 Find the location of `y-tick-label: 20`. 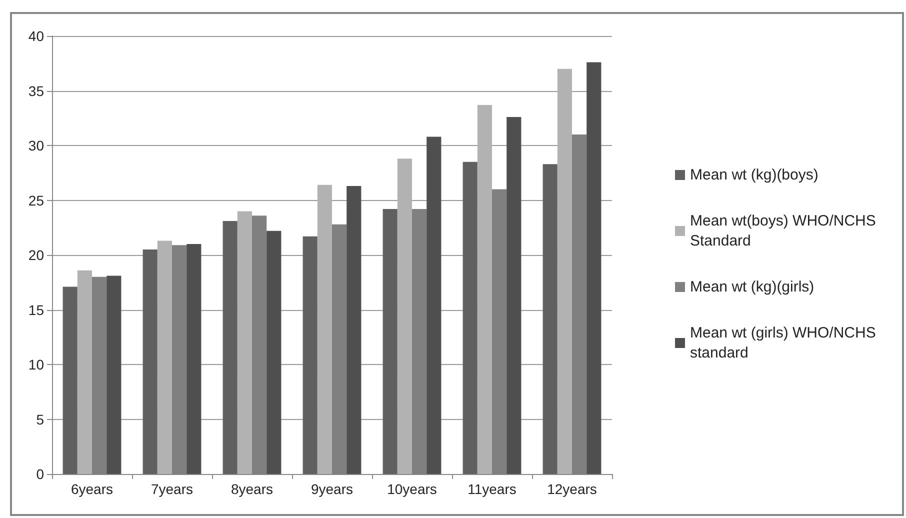

y-tick-label: 20 is located at coordinates (36, 255).